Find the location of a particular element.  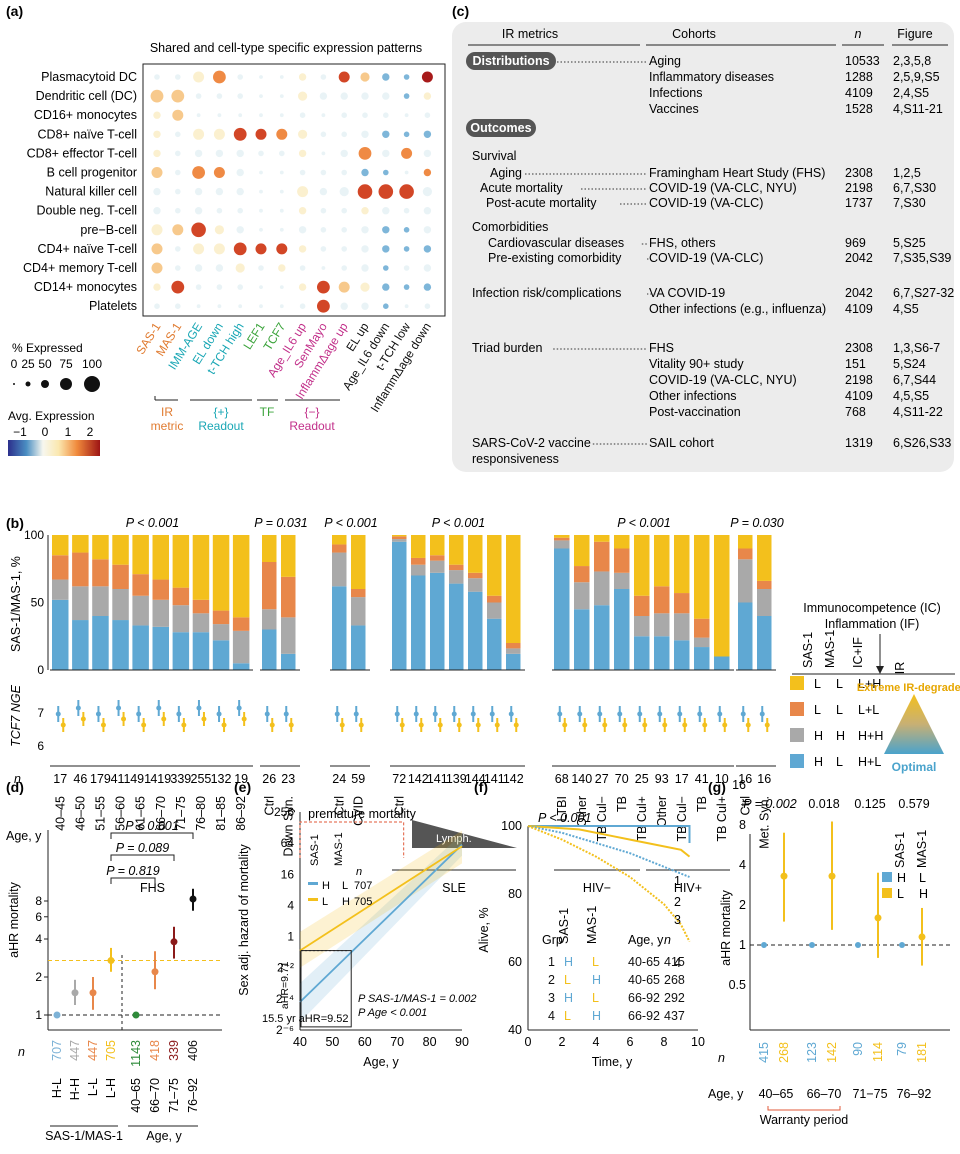

size-legend-value: 75 is located at coordinates (66, 364).